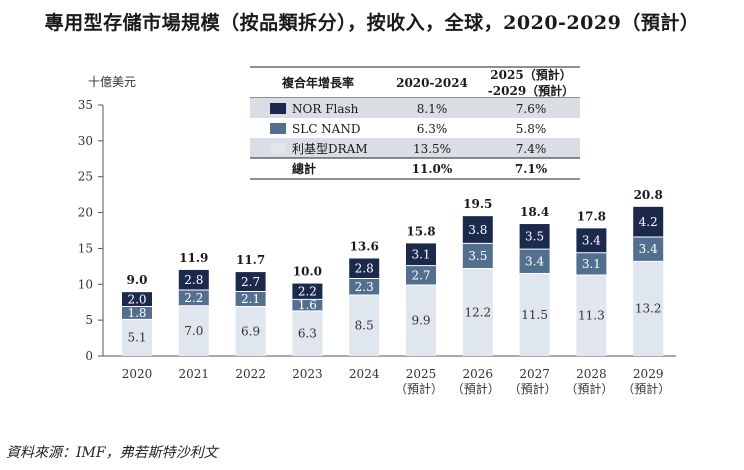  Describe the element at coordinates (85, 105) in the screenshot. I see `y-tick-label: 35` at that location.